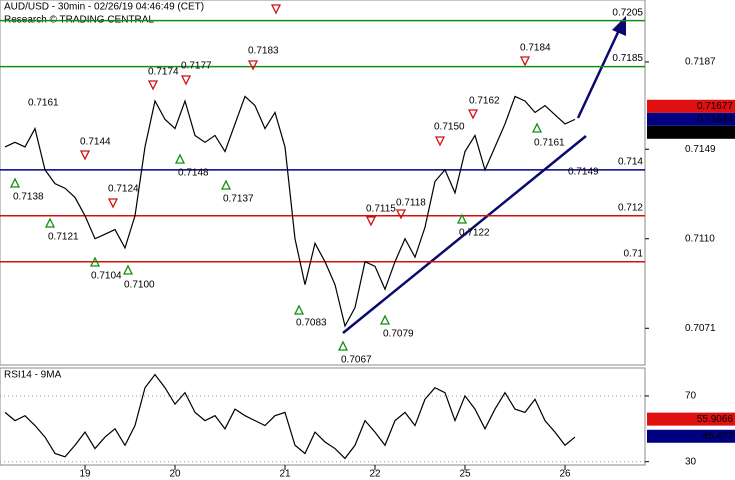 The width and height of the screenshot is (735, 480). I want to click on x-tick-label: 20, so click(175, 474).